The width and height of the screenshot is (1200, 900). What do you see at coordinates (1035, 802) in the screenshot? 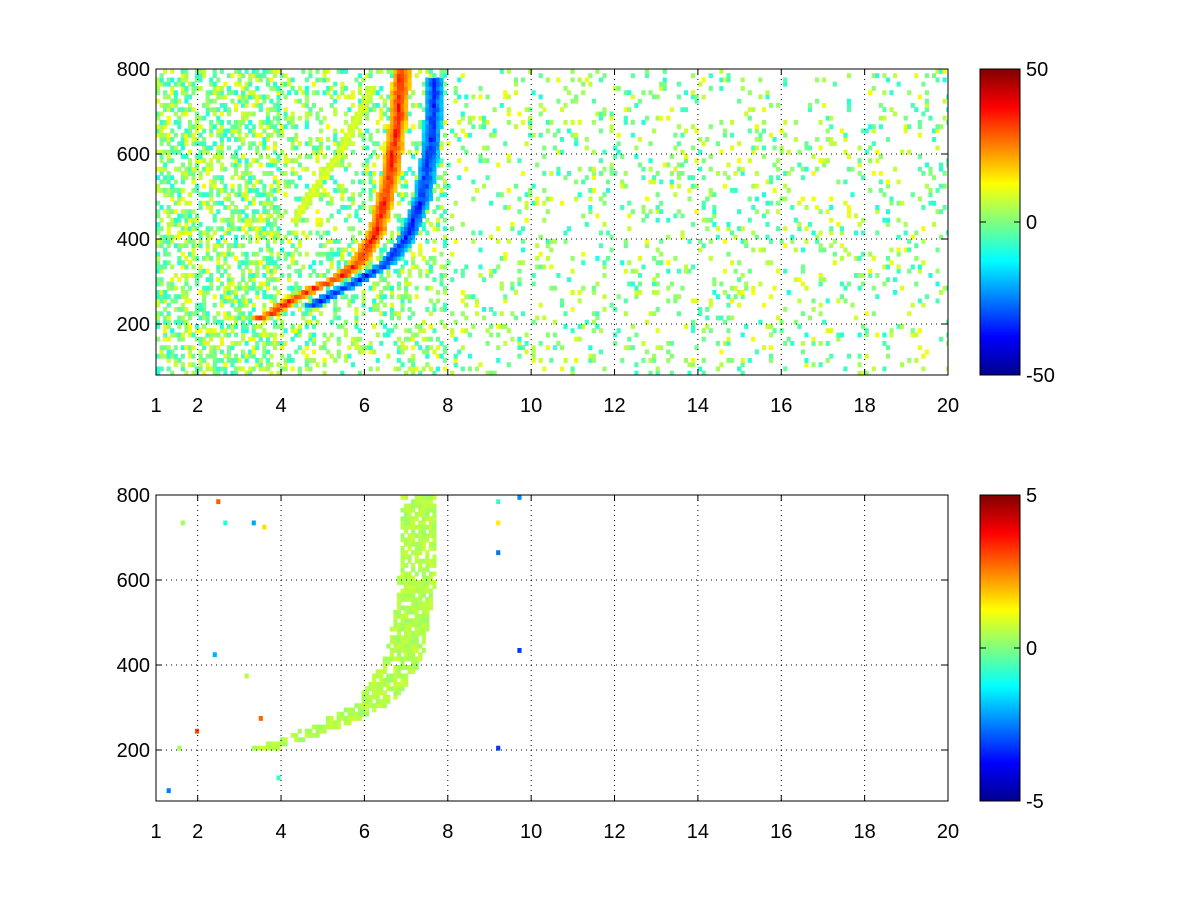
I see `colorbar-tick-label: -5` at bounding box center [1035, 802].